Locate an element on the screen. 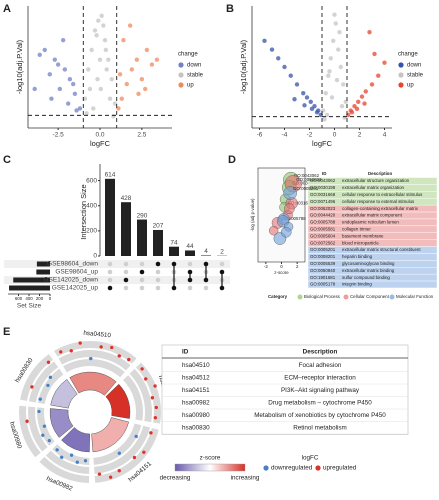  x-tick-label: -2.5 is located at coordinates (59, 135).